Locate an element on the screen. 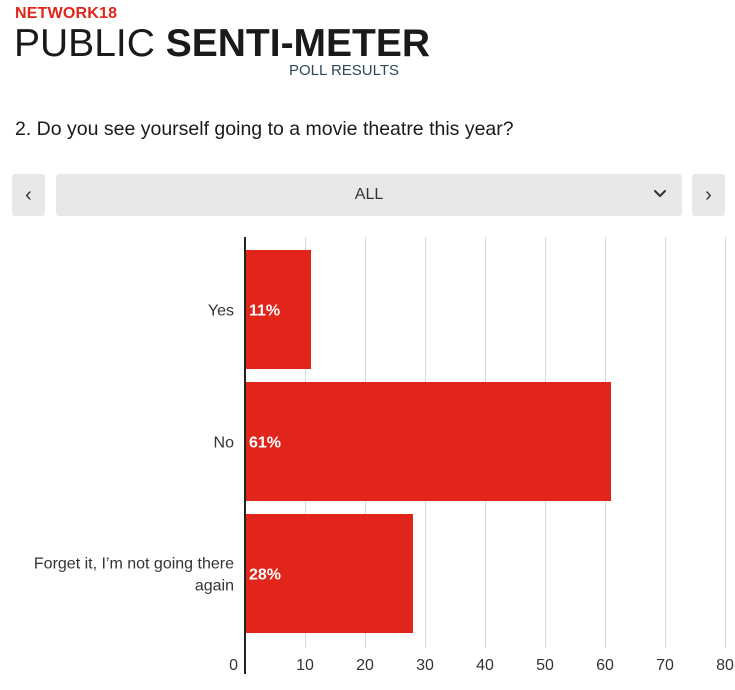 This screenshot has width=735, height=690. chevron-right-icon: › is located at coordinates (708, 194).